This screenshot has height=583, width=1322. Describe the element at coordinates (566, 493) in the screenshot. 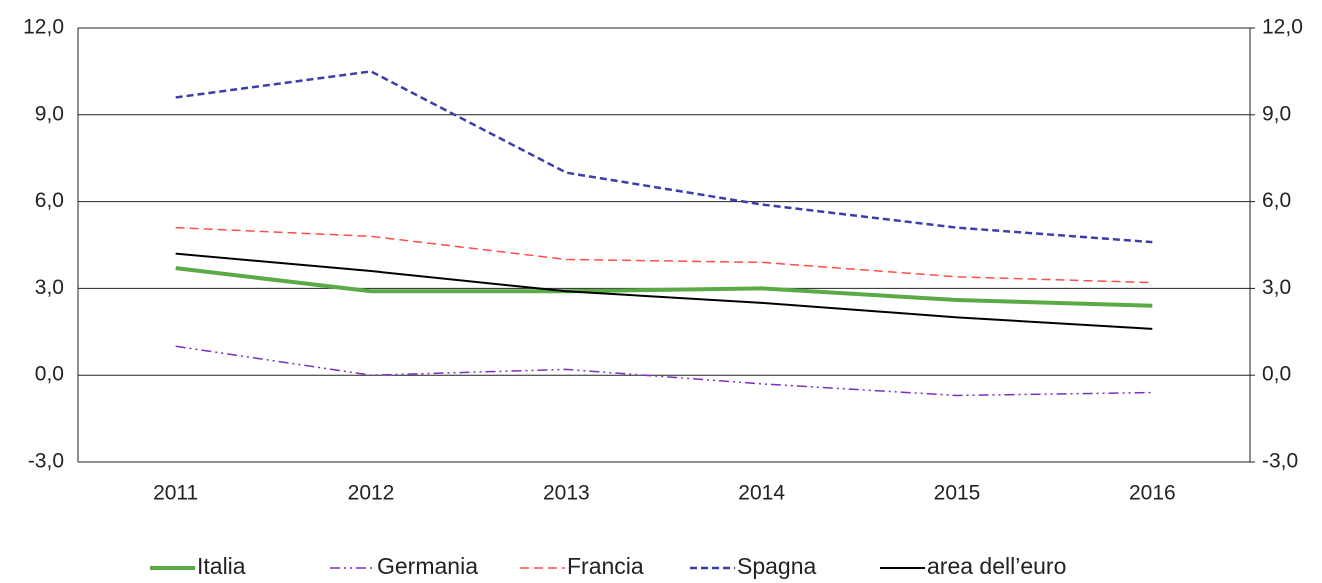

I see `x-tick-label: 2013` at that location.